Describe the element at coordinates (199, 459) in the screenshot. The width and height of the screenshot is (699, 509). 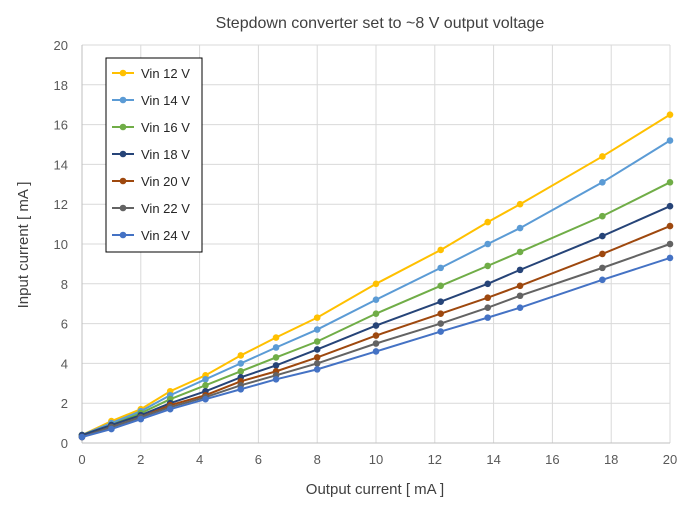
I see `x-tick-label: 4` at that location.